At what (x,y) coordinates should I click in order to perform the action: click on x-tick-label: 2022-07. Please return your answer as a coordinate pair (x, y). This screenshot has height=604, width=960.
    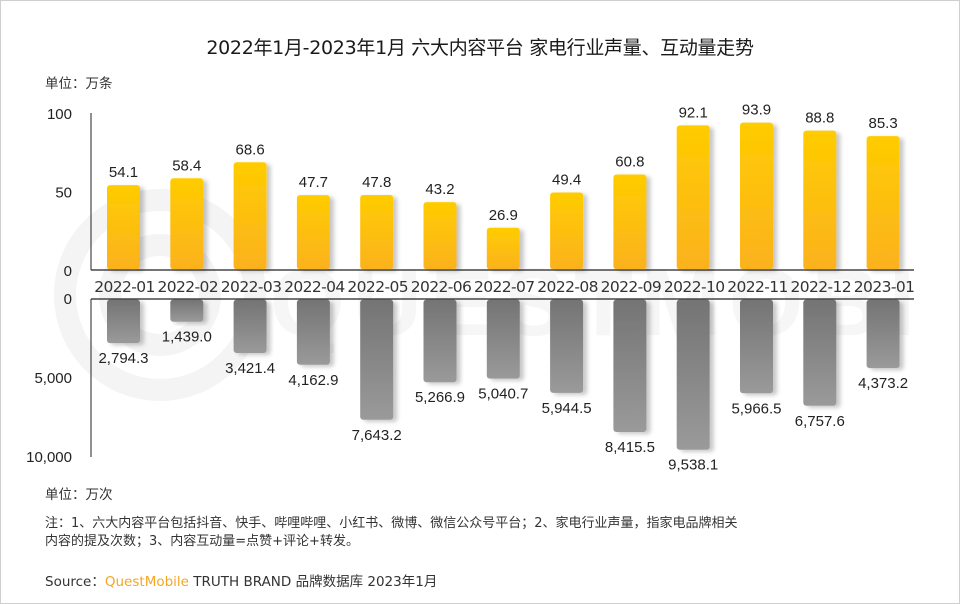
    Looking at the image, I should click on (504, 287).